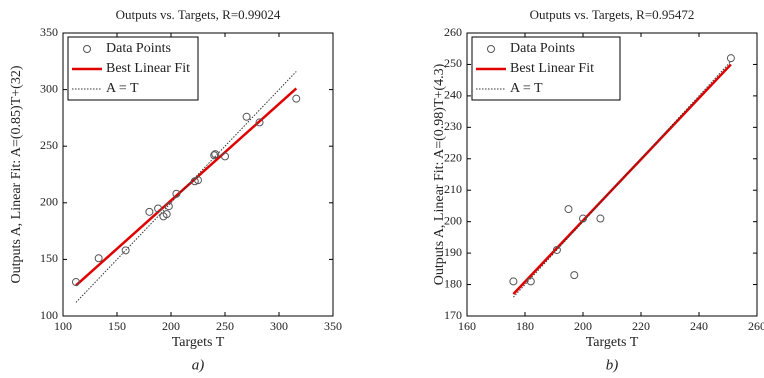  Describe the element at coordinates (612, 365) in the screenshot. I see `caption: b)` at that location.